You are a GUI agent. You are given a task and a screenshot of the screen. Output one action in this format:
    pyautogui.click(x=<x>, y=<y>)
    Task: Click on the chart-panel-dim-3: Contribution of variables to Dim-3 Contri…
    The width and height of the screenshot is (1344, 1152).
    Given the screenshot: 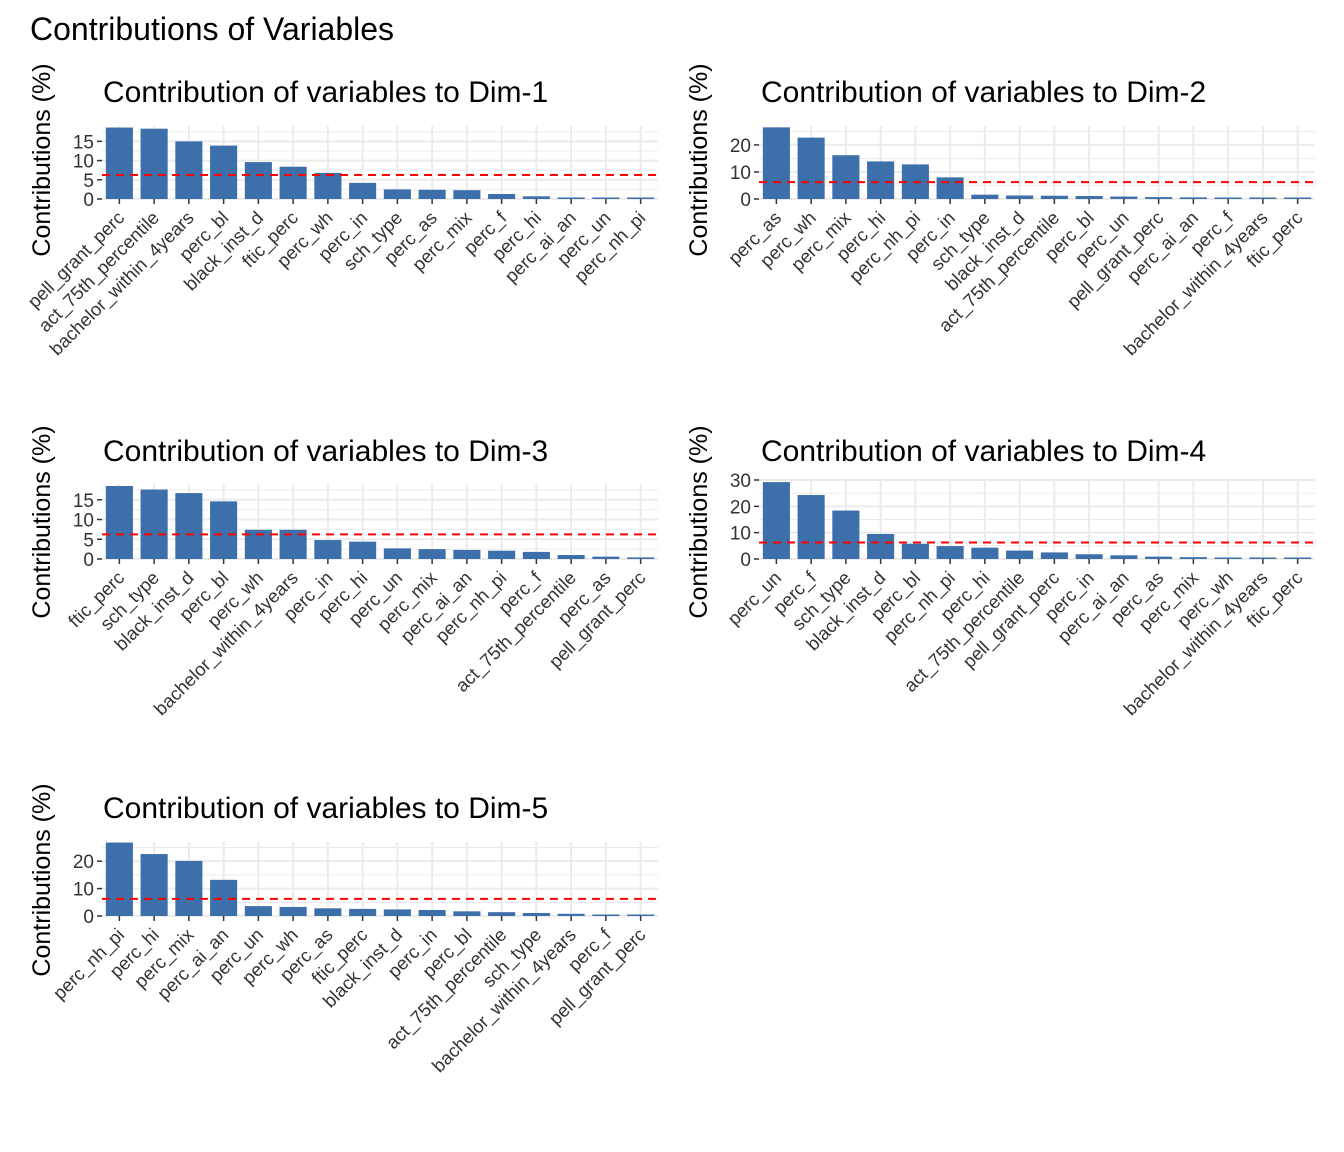 What is the action you would take?
    pyautogui.click(x=343, y=572)
    